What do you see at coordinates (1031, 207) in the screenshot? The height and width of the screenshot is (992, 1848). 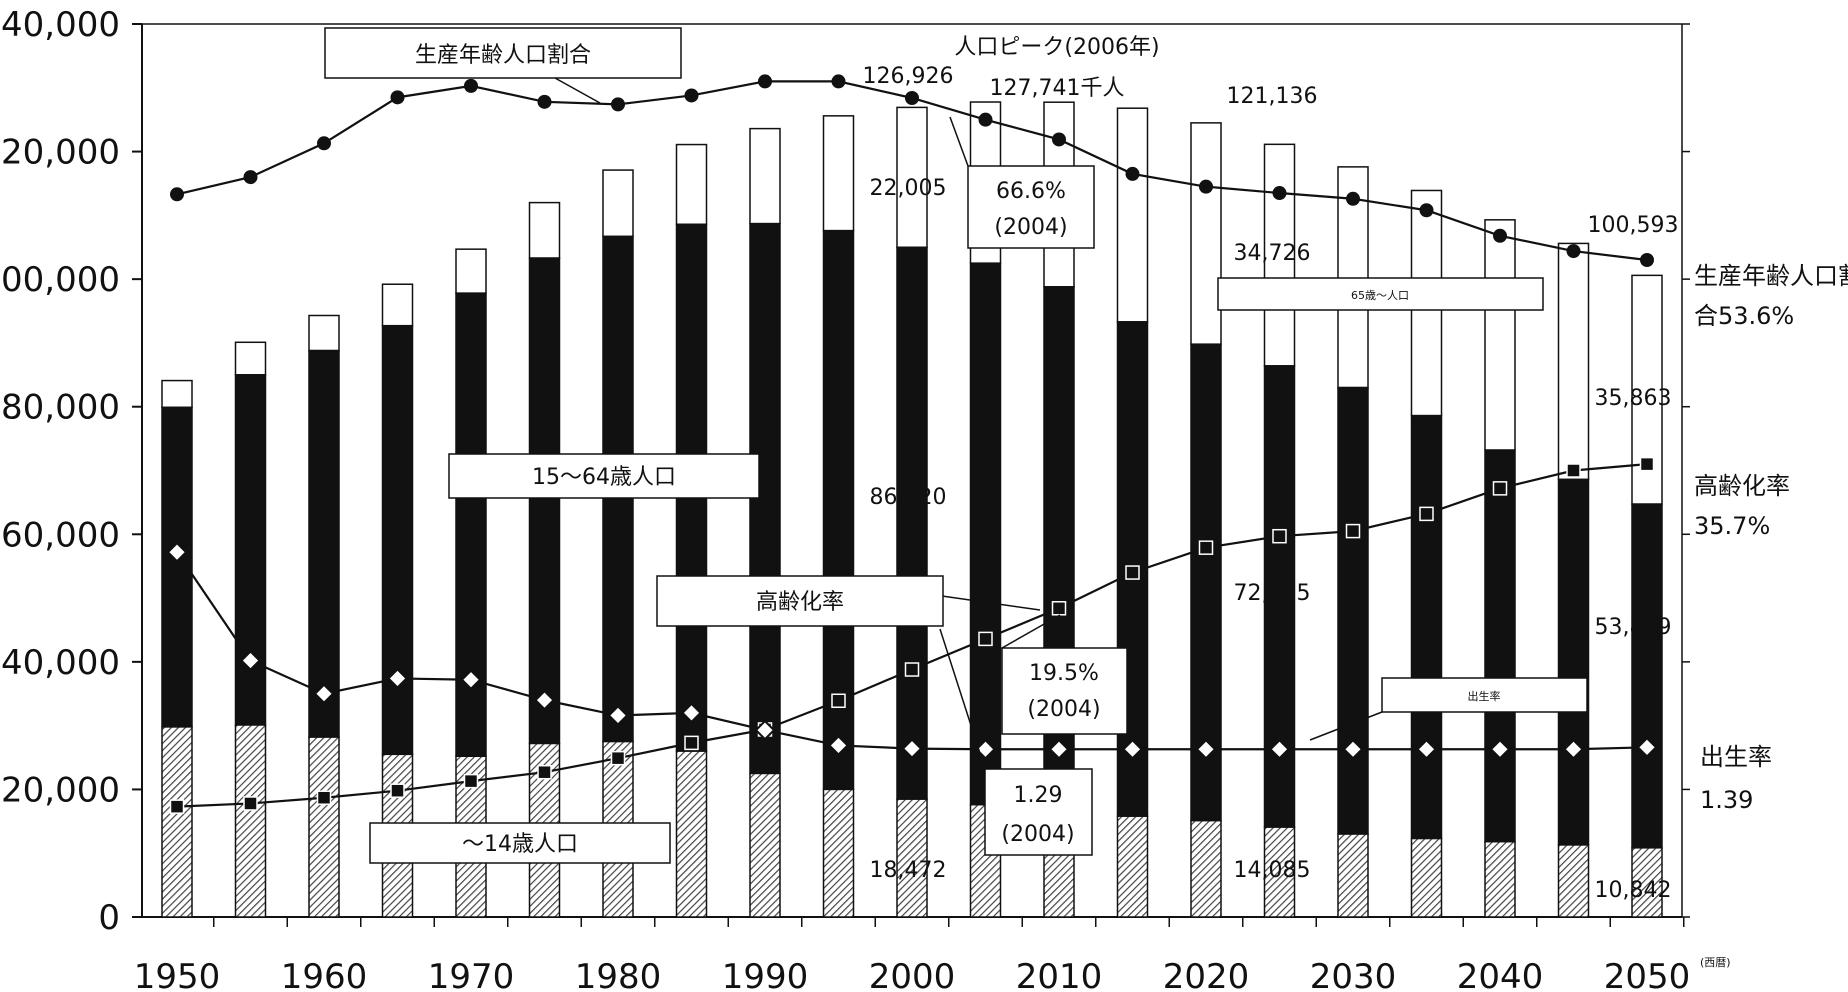 I see `callout-box-ratio-2004` at bounding box center [1031, 207].